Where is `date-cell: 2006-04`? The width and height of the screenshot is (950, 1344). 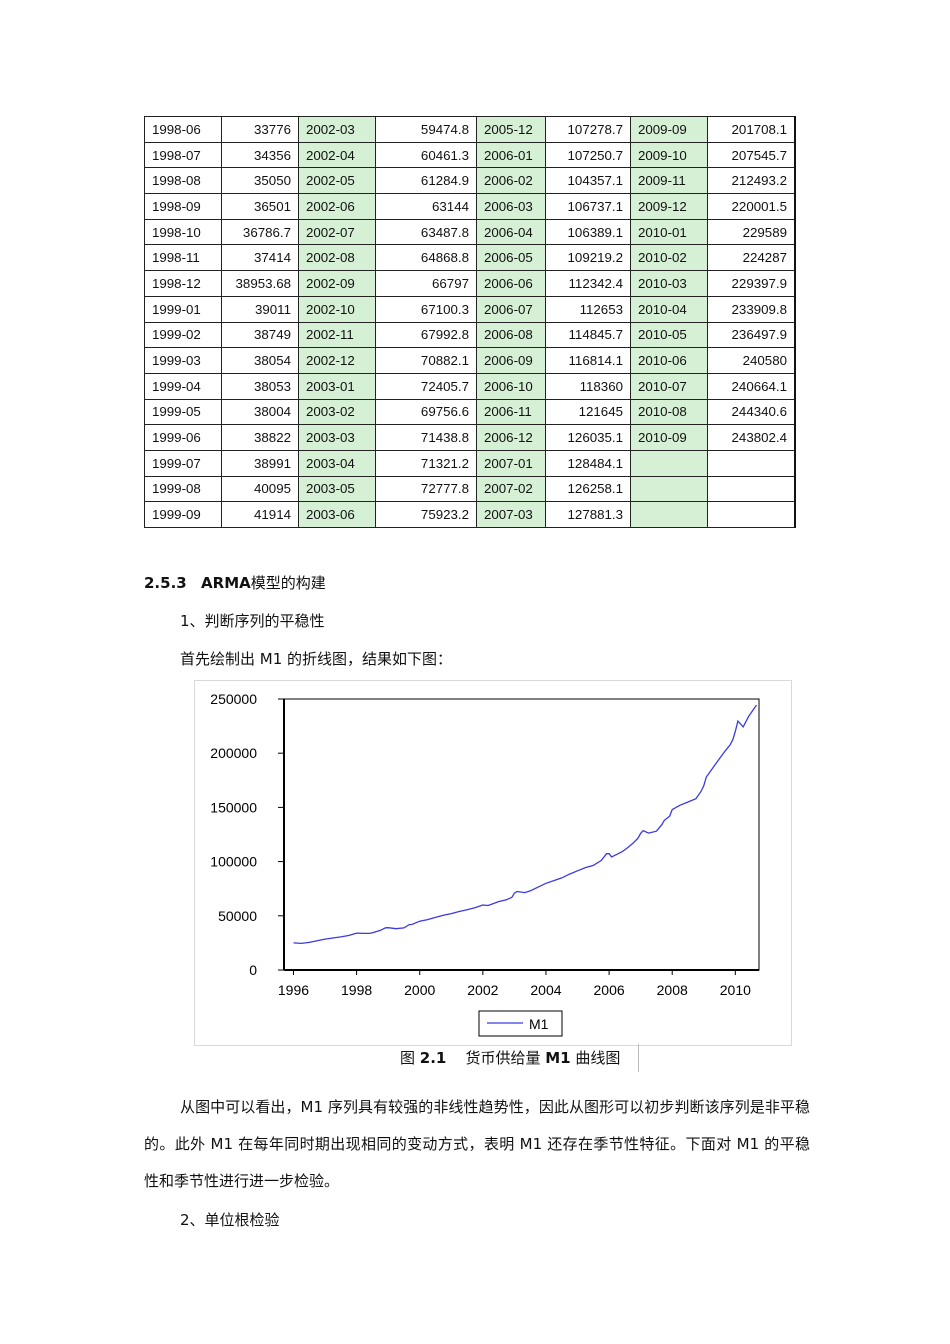
date-cell: 2006-04 is located at coordinates (511, 232).